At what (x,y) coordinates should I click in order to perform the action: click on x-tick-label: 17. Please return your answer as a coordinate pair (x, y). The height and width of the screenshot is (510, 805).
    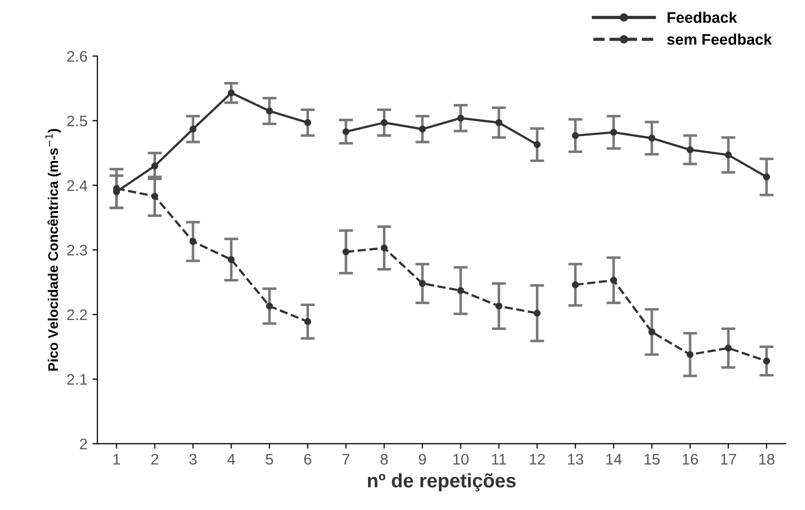
    Looking at the image, I should click on (728, 459).